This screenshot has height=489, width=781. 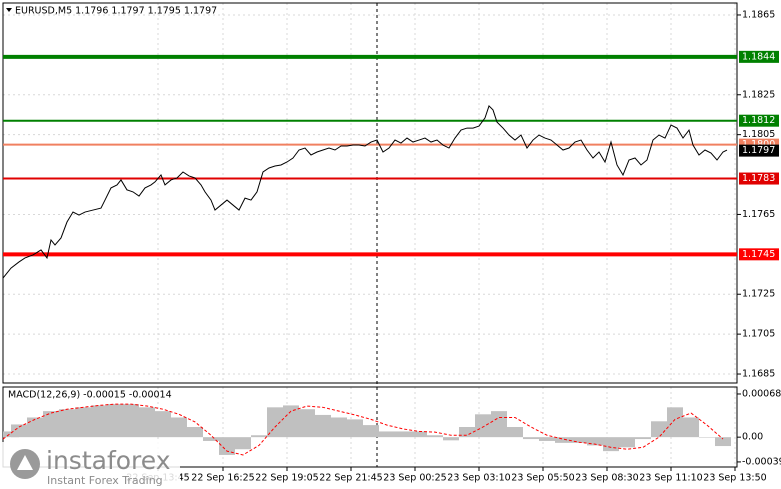 I want to click on y-tick-label: 1.1805, so click(x=758, y=134).